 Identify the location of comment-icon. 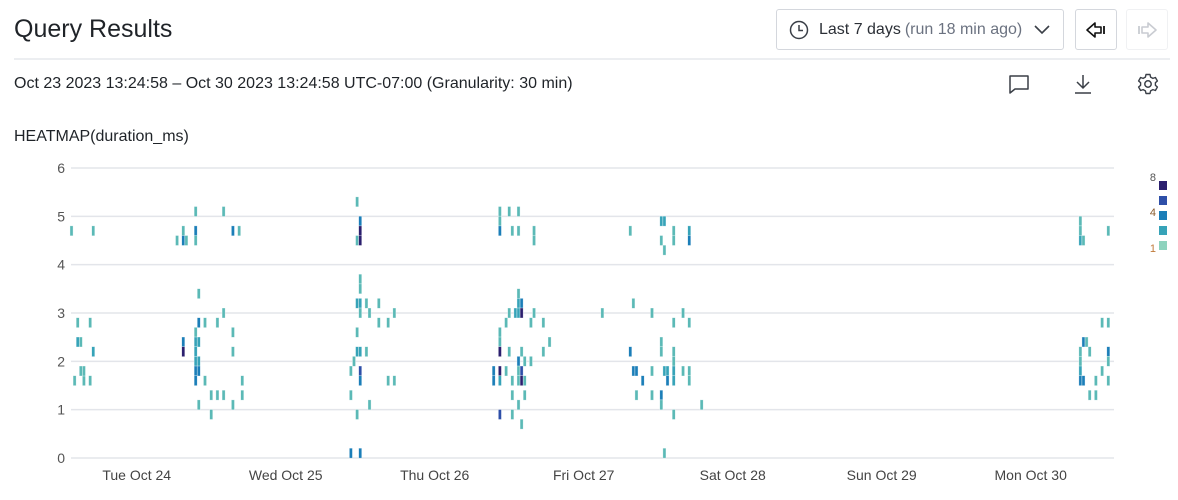
(1019, 84).